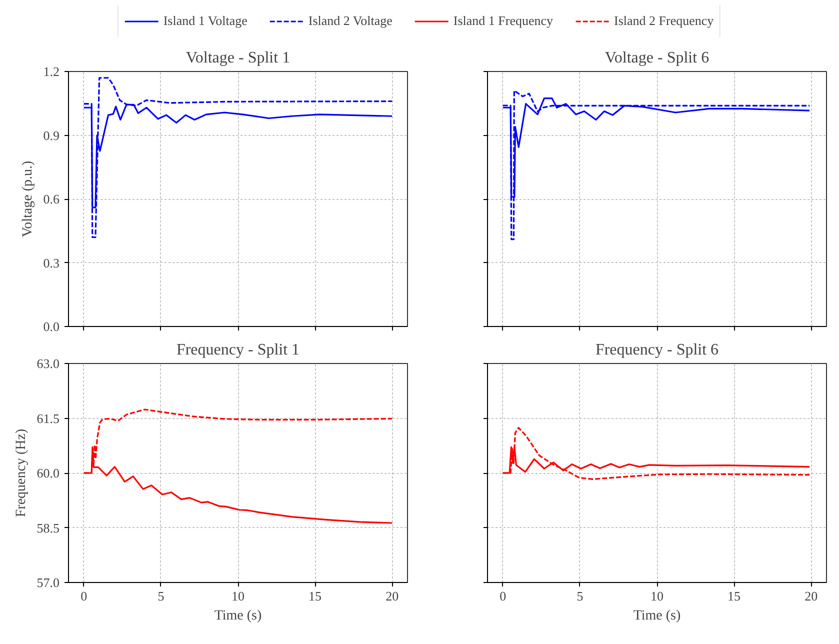 This screenshot has height=644, width=839. What do you see at coordinates (51, 262) in the screenshot?
I see `y-tick-label: 0.3` at bounding box center [51, 262].